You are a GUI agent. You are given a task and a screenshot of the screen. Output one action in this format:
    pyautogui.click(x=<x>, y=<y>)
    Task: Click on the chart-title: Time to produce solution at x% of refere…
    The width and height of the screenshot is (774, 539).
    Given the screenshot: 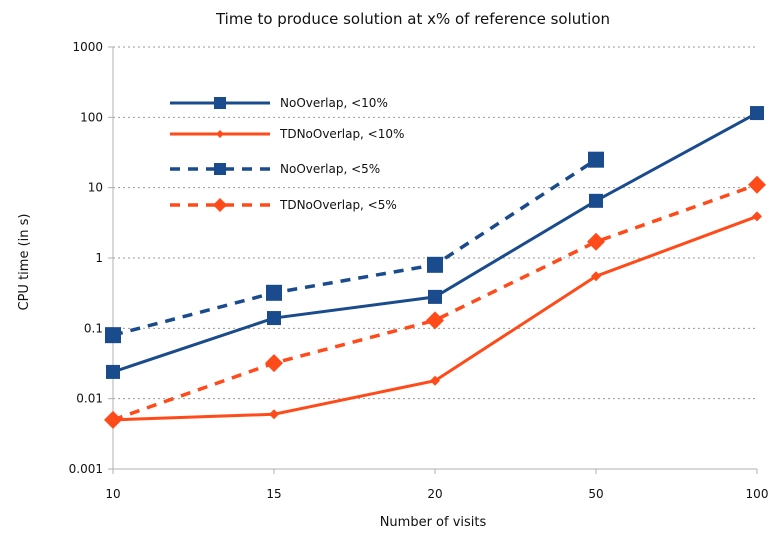 What is the action you would take?
    pyautogui.click(x=412, y=19)
    